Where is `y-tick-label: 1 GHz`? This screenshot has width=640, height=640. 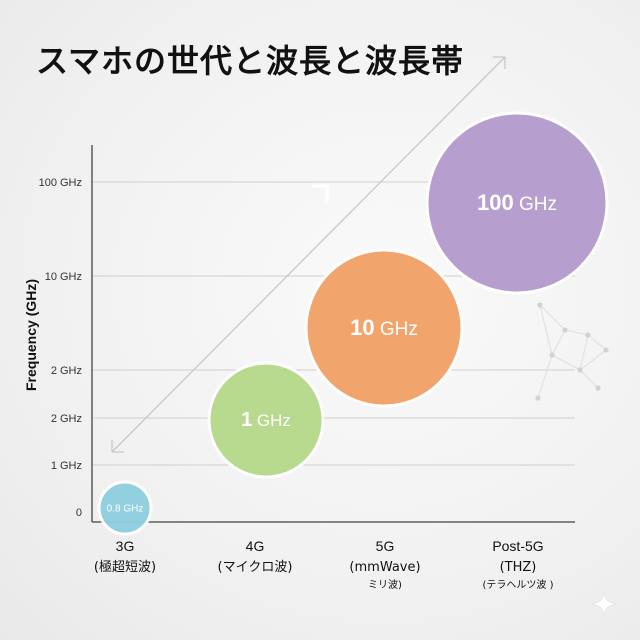 y-tick-label: 1 GHz is located at coordinates (66, 466).